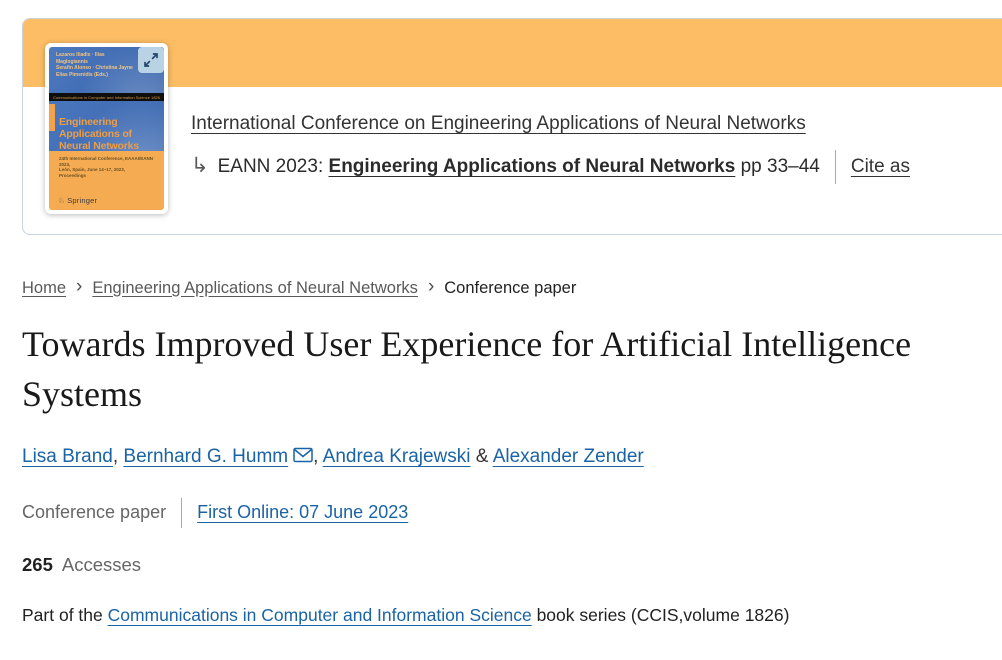 The width and height of the screenshot is (1002, 660). Describe the element at coordinates (273, 166) in the screenshot. I see `proceedings-prefix: EANN 2023:` at that location.